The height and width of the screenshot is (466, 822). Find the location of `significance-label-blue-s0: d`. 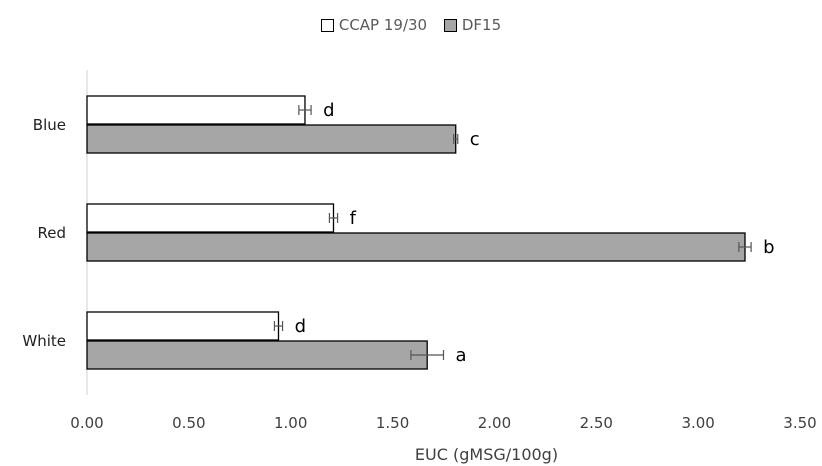

significance-label-blue-s0: d is located at coordinates (328, 110).